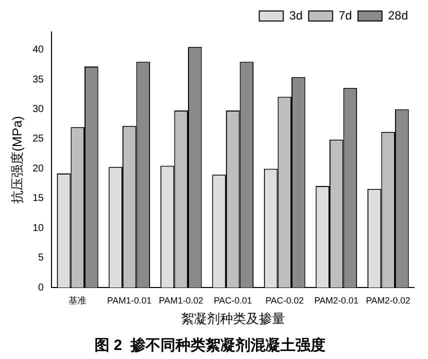 The width and height of the screenshot is (428, 359). I want to click on x-tick-label: PAC-0.02, so click(284, 300).